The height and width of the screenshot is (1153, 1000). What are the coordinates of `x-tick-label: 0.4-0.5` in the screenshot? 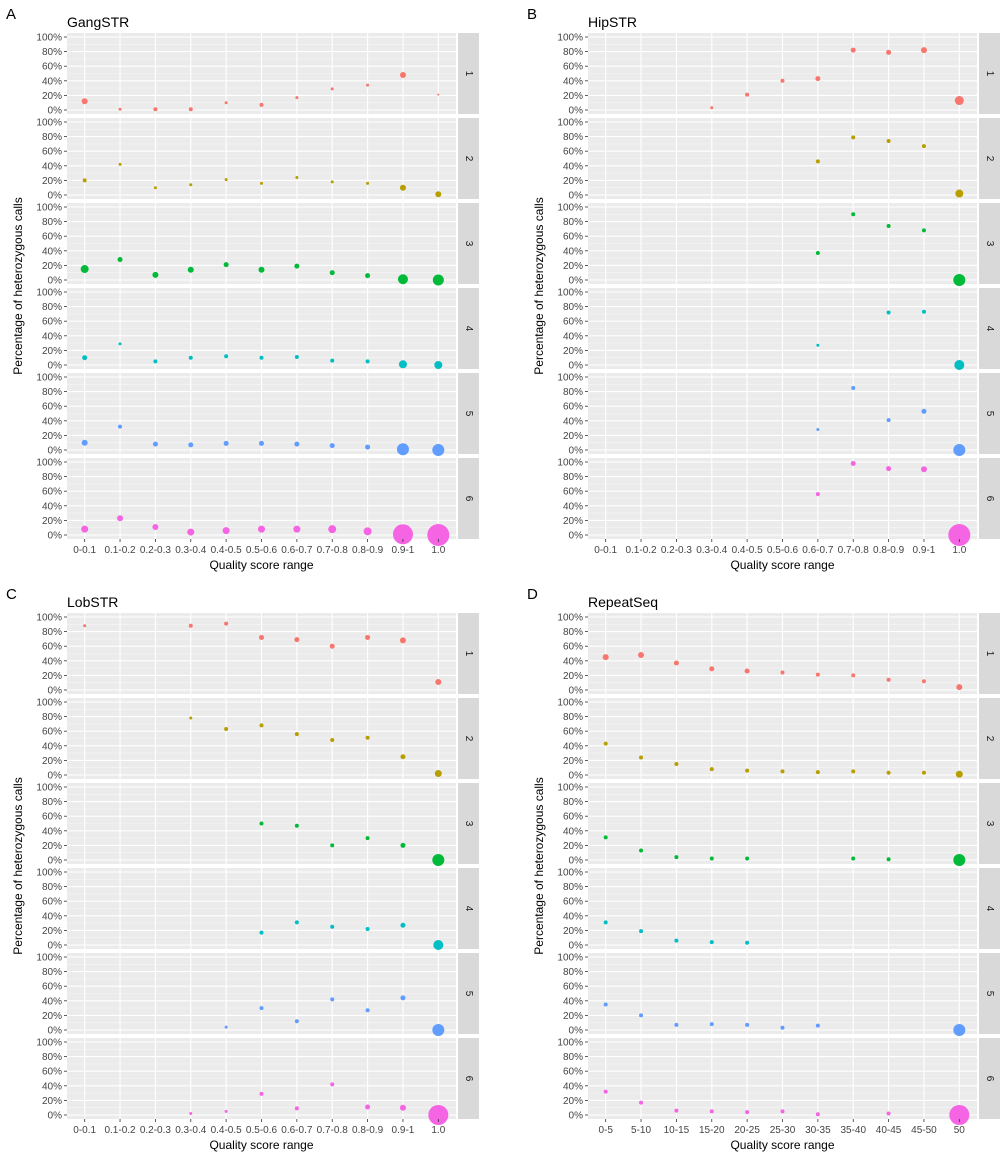 It's located at (748, 550).